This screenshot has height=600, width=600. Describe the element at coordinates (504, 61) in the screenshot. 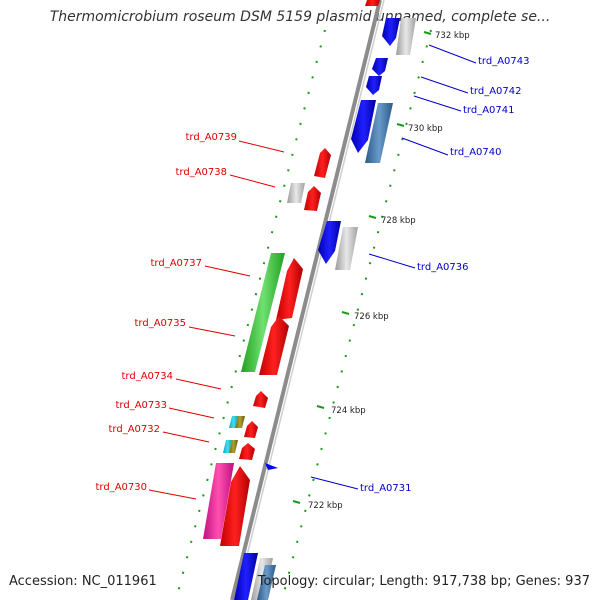

I see `gene-label-trd_A0743: trd_A0743` at that location.